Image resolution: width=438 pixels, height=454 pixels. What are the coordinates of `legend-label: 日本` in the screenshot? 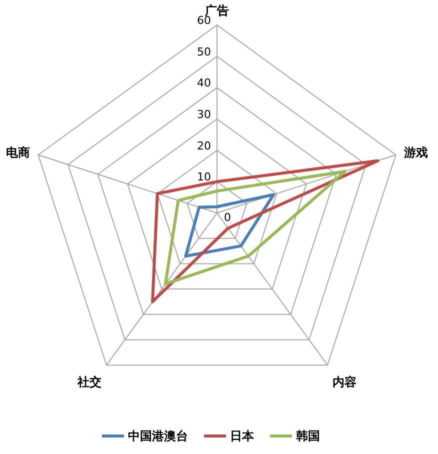 It's located at (242, 436).